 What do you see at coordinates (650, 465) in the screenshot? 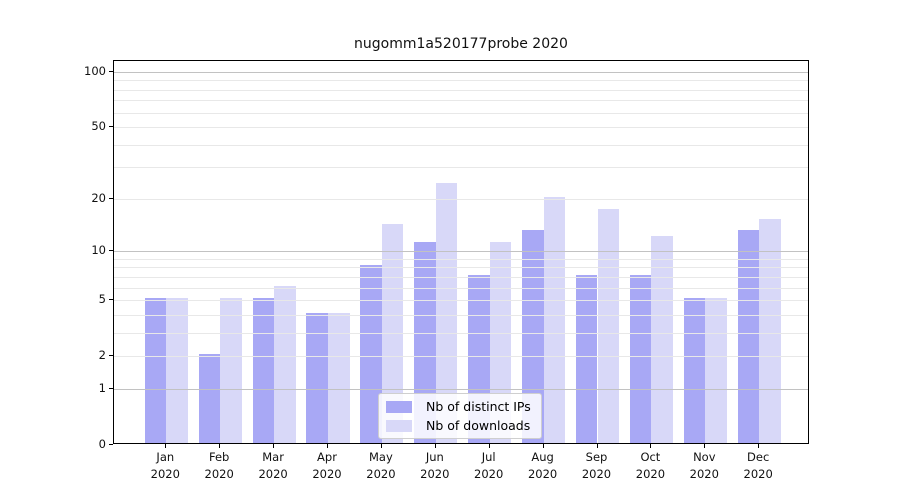
I see `x-tick-label: Oct 2020` at bounding box center [650, 465].